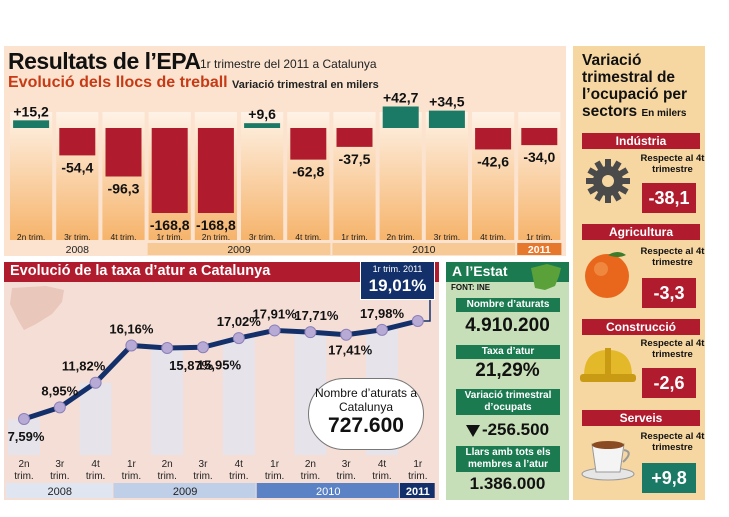  What do you see at coordinates (37, 308) in the screenshot?
I see `catalonia-map-icon` at bounding box center [37, 308].